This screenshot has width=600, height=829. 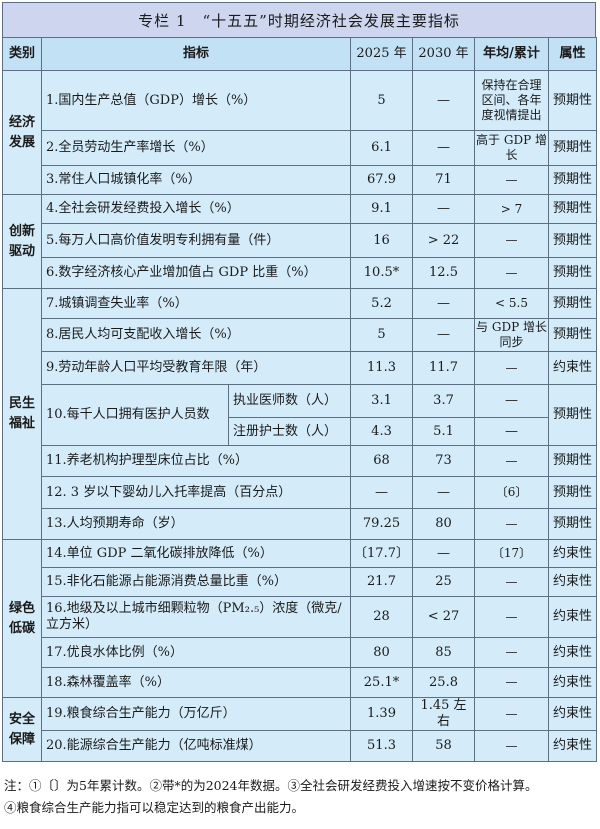 What do you see at coordinates (196, 746) in the screenshot?
I see `indicator-cell: 20.能源综合生产能力（亿吨标准煤）` at bounding box center [196, 746].